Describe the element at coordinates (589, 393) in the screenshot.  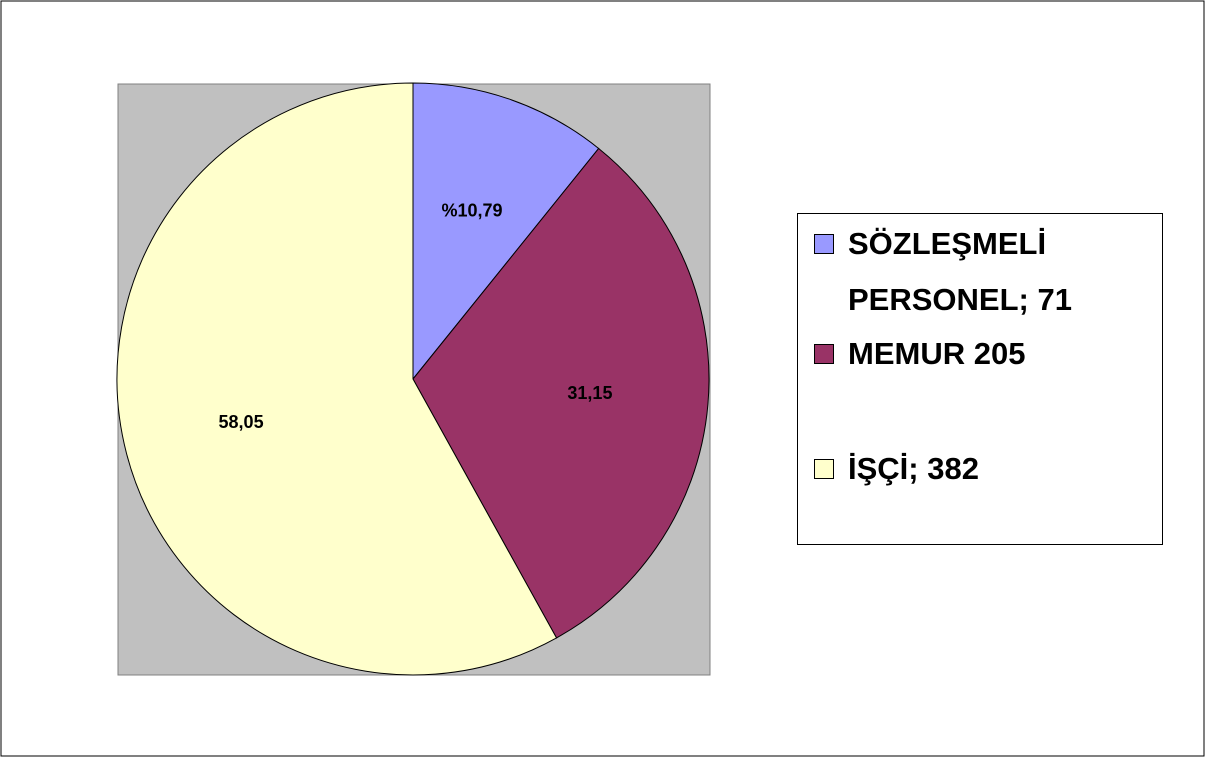
I see `data-label: 31,15` at that location.